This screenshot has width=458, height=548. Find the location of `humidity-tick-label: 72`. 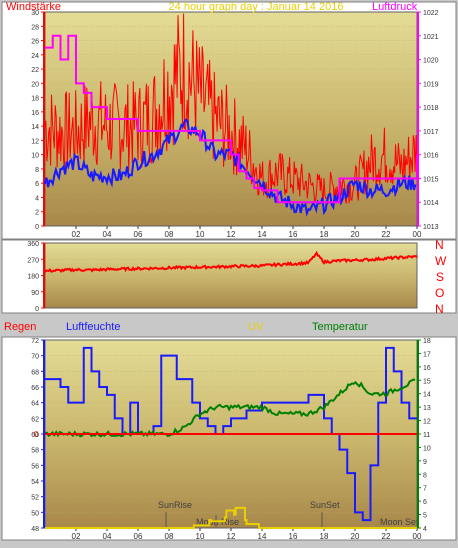

humidity-tick-label: 72 is located at coordinates (35, 341).